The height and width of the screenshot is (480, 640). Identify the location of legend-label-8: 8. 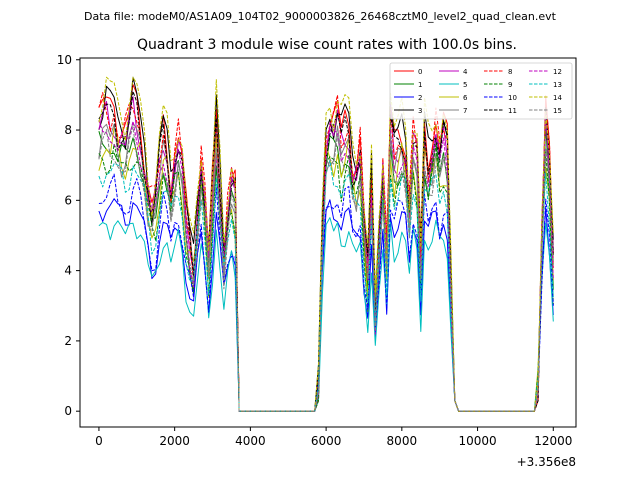
(510, 72).